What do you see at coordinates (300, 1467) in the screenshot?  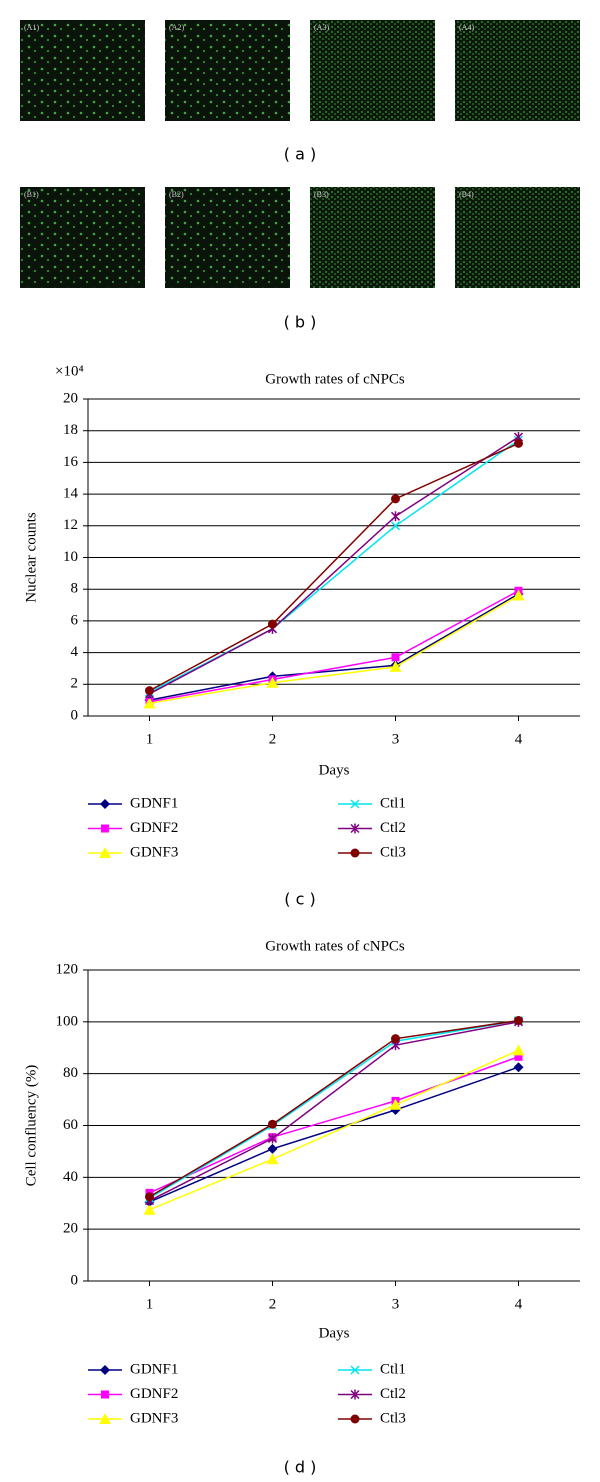 I see `panel-caption: ( d )` at bounding box center [300, 1467].